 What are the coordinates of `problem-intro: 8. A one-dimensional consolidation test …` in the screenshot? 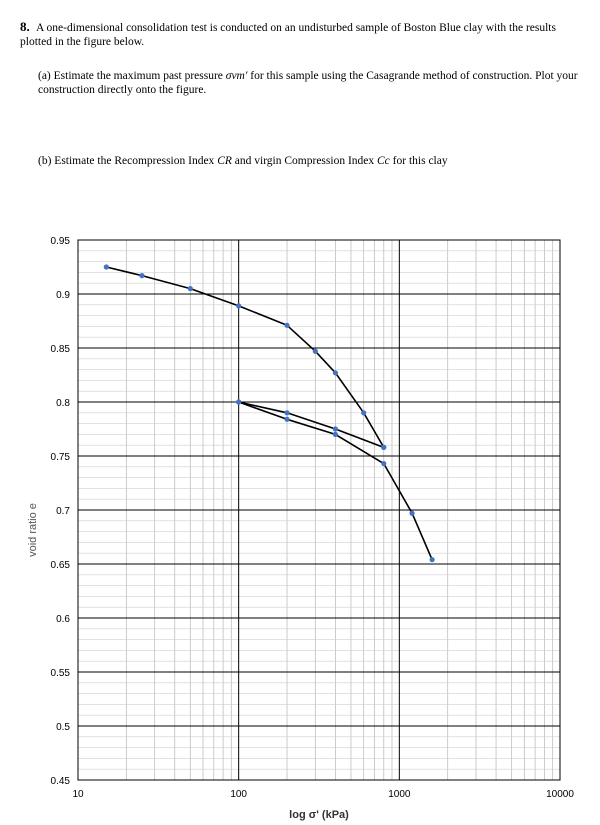 It's located at (302, 34).